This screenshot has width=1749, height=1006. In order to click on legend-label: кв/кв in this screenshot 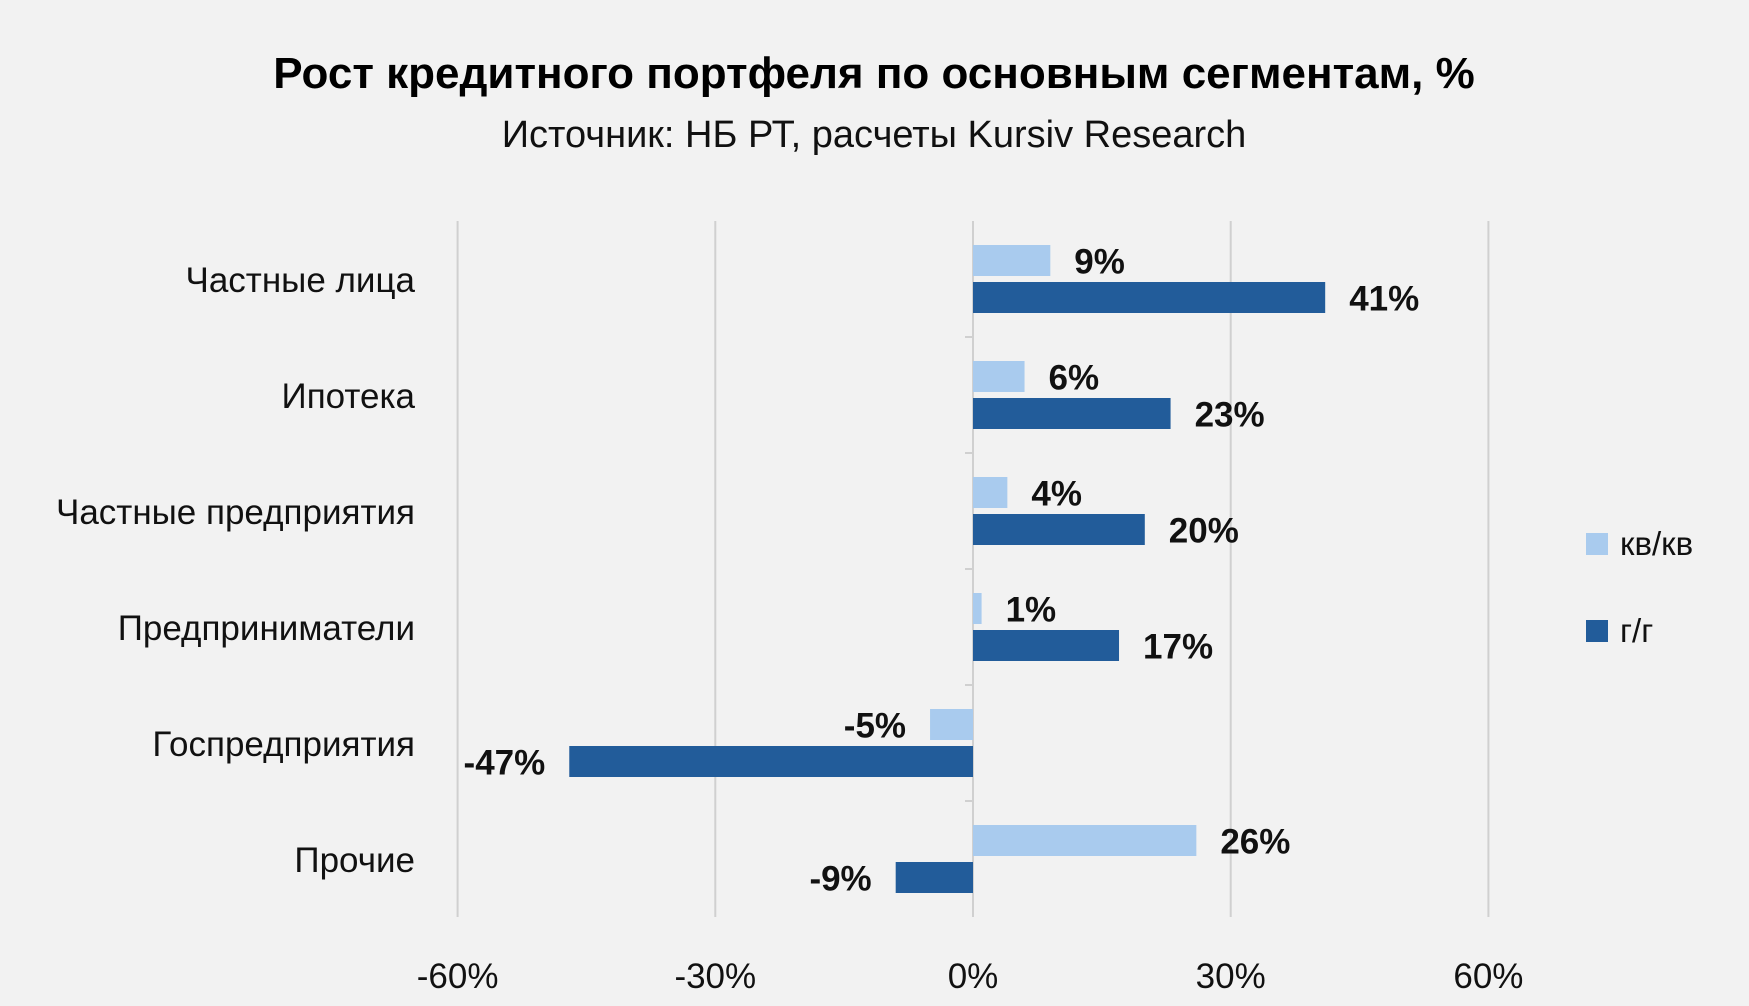, I will do `click(1656, 543)`.